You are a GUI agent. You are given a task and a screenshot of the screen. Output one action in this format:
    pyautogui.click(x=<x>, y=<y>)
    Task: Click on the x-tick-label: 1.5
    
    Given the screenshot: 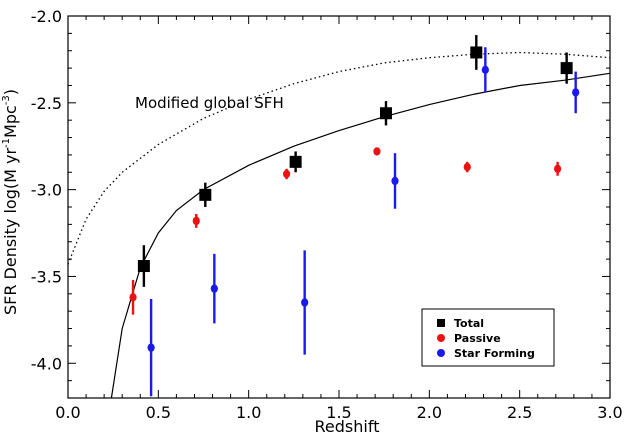 What is the action you would take?
    pyautogui.click(x=338, y=412)
    